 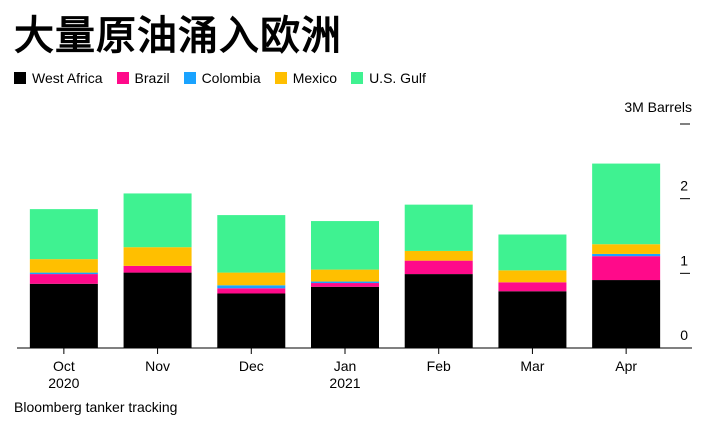 What do you see at coordinates (231, 78) in the screenshot?
I see `legend-label: Colombia` at bounding box center [231, 78].